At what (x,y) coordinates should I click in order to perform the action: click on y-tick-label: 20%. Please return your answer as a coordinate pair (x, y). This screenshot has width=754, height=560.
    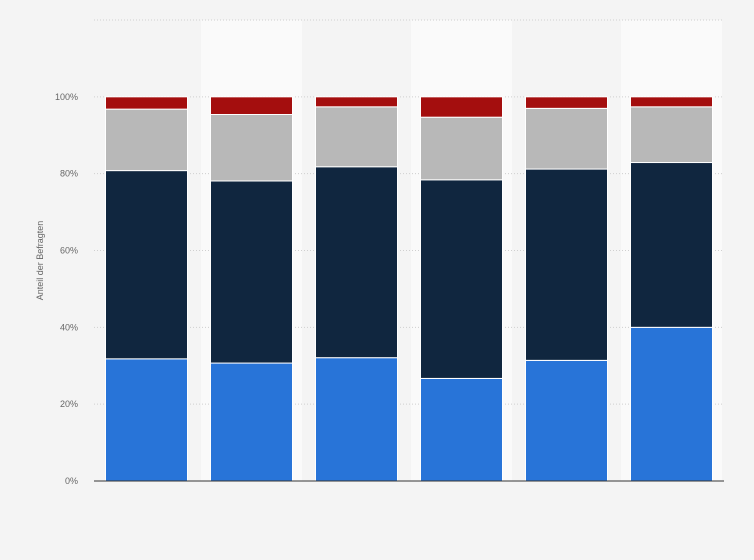
    Looking at the image, I should click on (69, 404).